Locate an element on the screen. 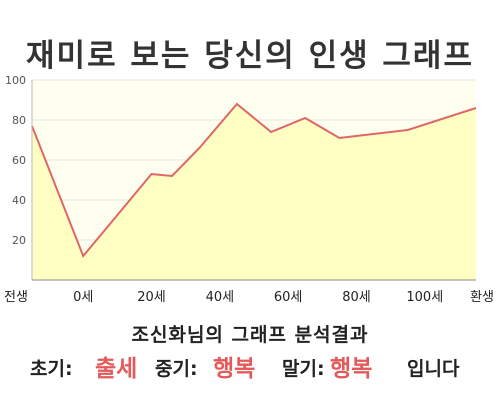  x-tick-label: 60세 is located at coordinates (288, 297).